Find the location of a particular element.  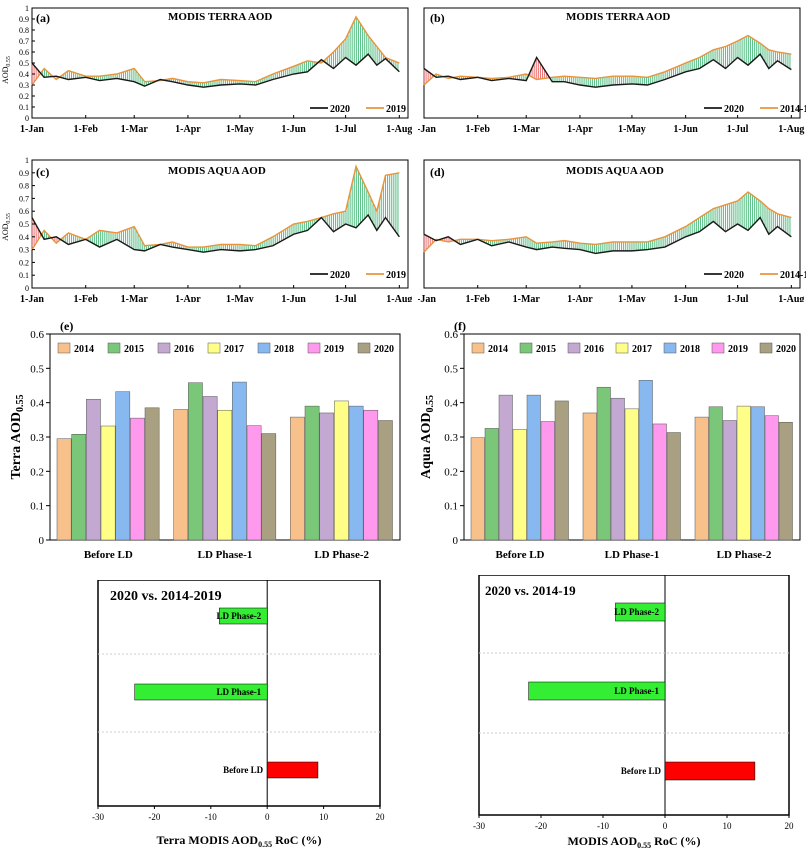

x-tick-label: 1-Jun is located at coordinates (685, 298).